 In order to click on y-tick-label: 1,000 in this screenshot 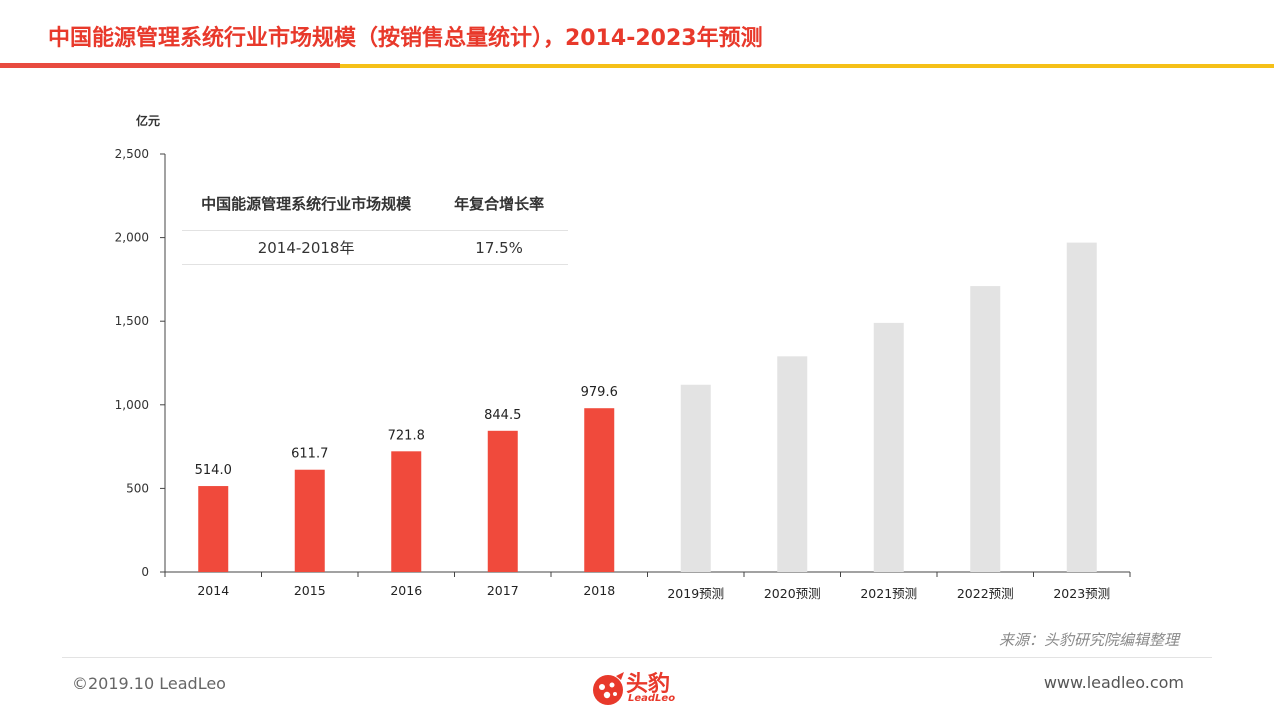, I will do `click(132, 405)`.